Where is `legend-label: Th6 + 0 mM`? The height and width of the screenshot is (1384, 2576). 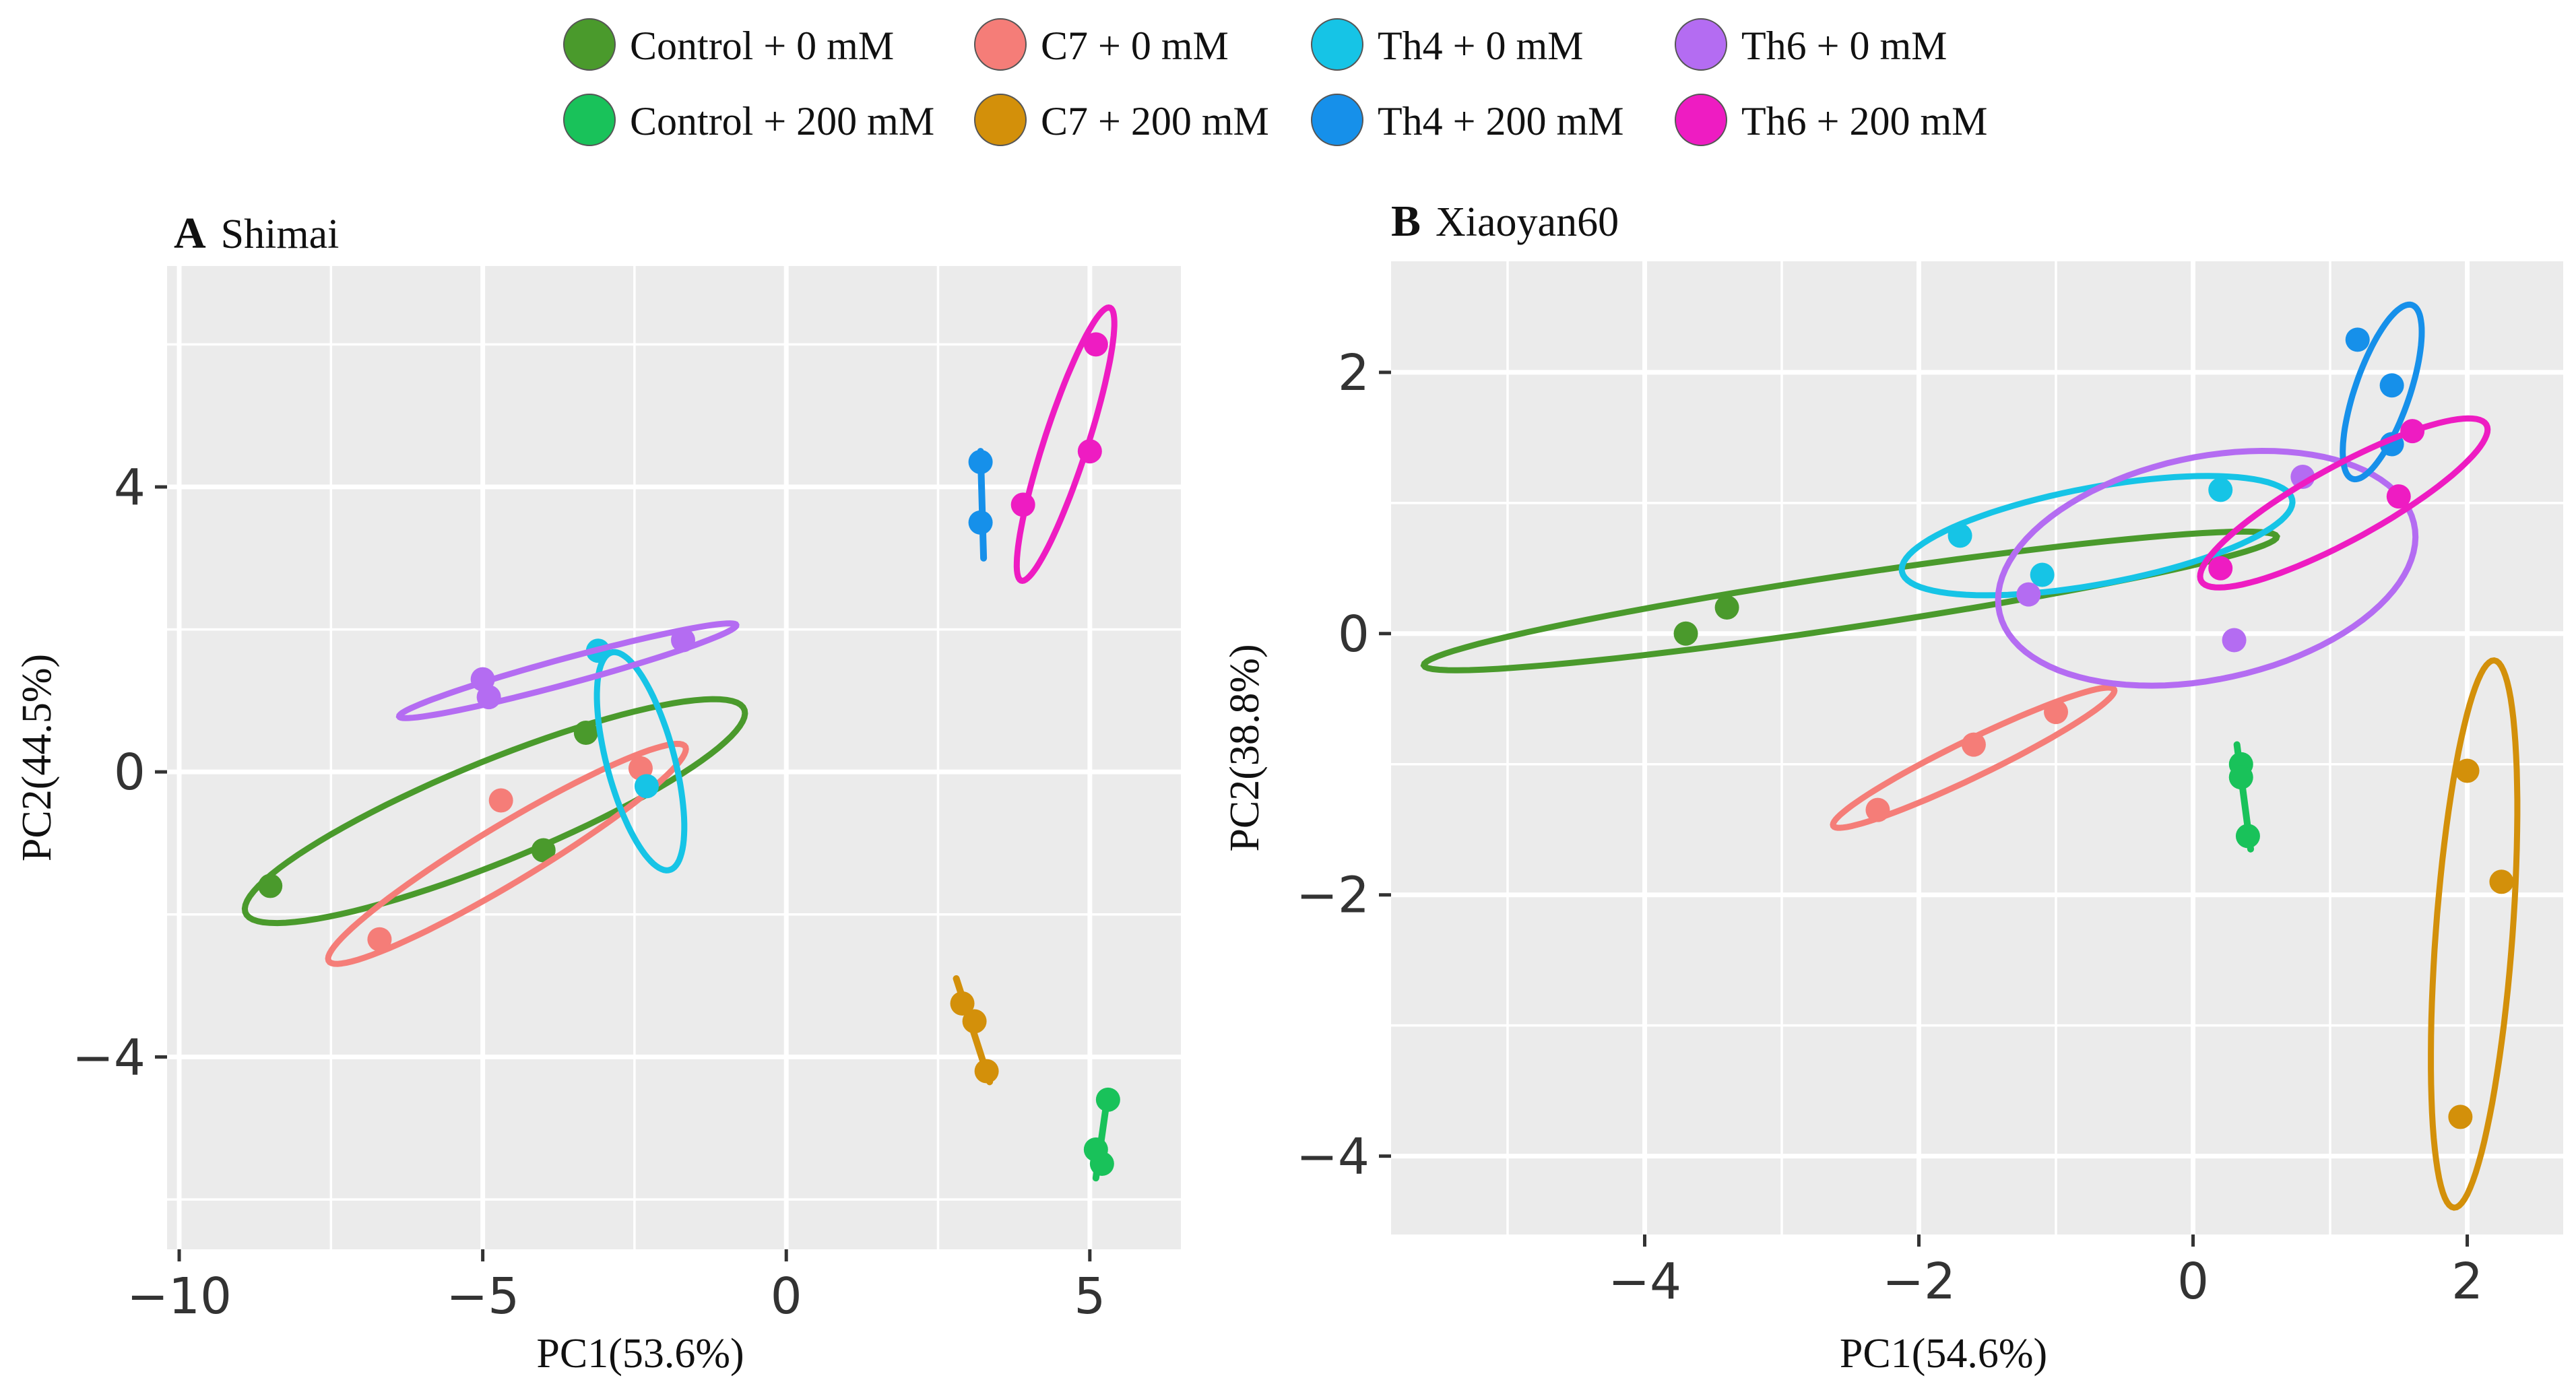 legend-label: Th6 + 0 mM is located at coordinates (1844, 46).